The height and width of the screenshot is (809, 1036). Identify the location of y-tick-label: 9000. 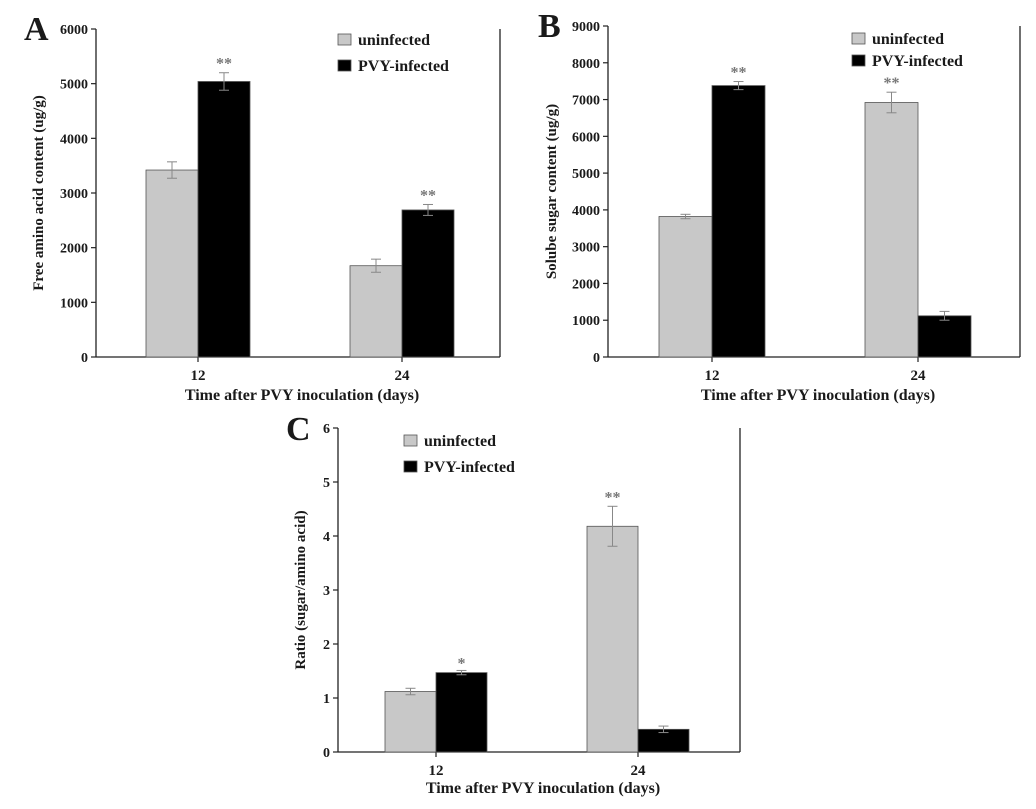
(586, 27).